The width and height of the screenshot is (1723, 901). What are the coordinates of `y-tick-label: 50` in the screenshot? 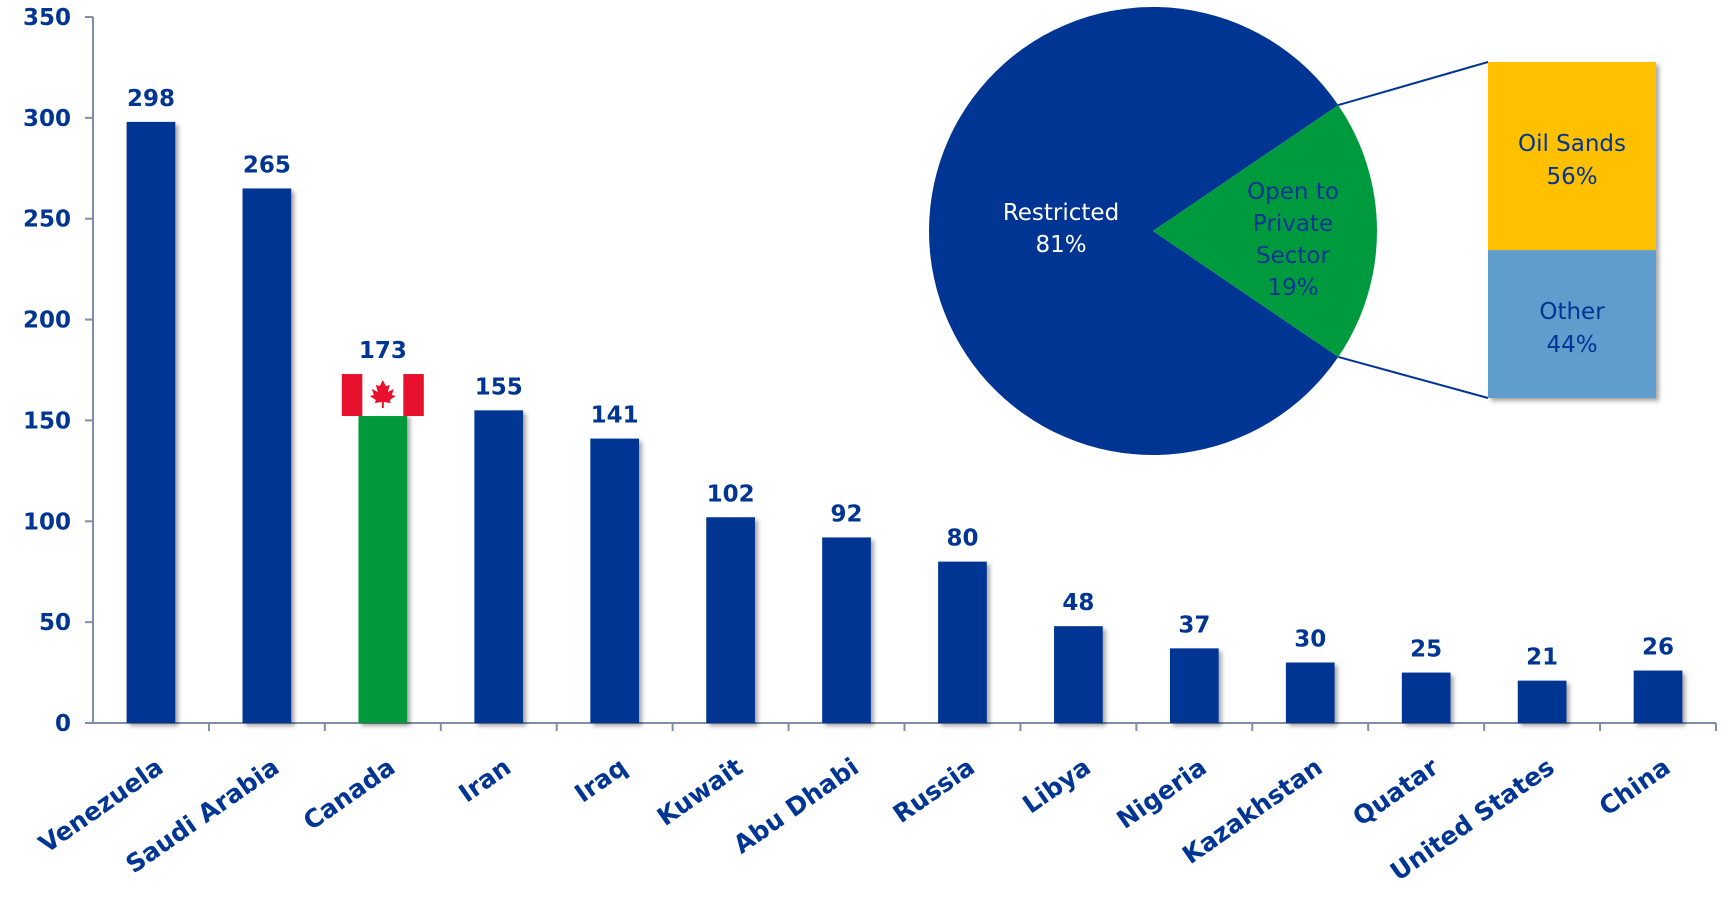 It's located at (55, 623).